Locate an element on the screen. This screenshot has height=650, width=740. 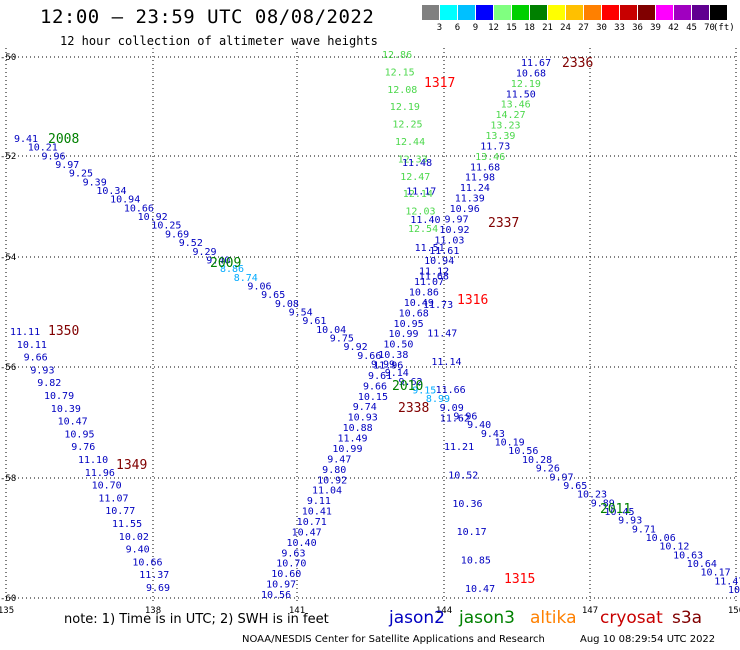
pass-id-label: 1350 is located at coordinates (63, 331).